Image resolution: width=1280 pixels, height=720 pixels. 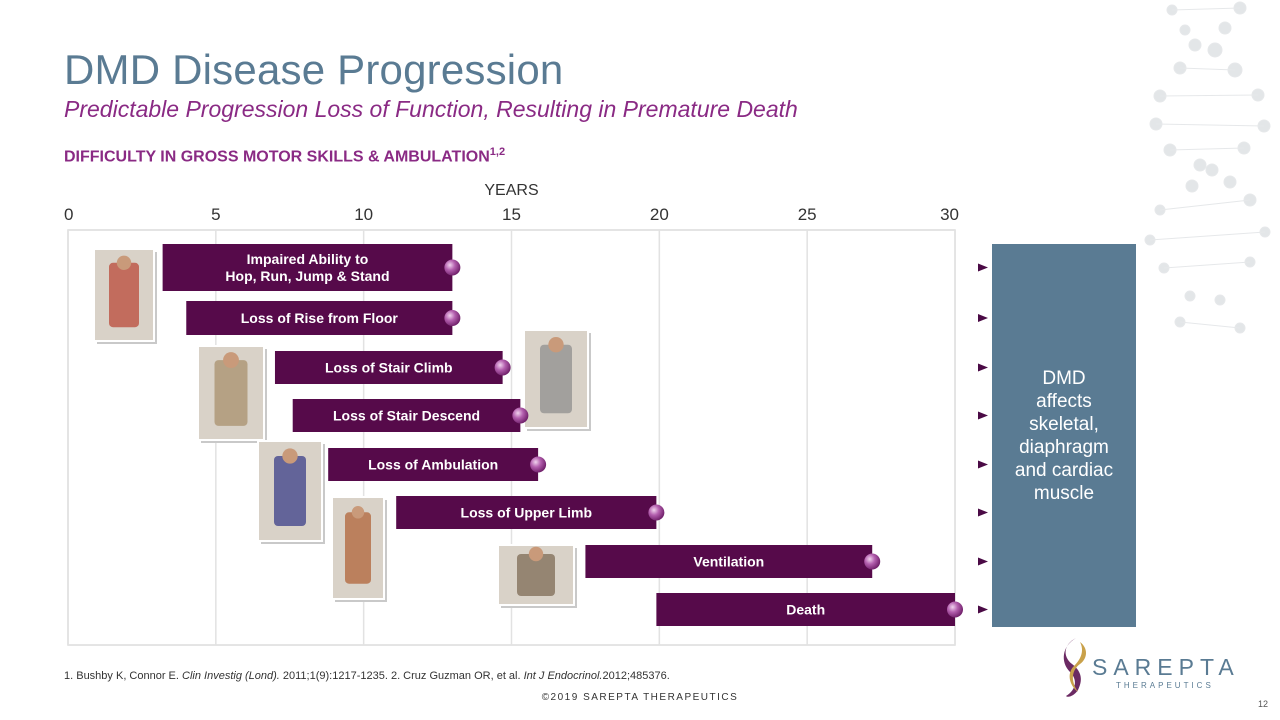 What do you see at coordinates (1207, 167) in the screenshot?
I see `dna-background-graphic` at bounding box center [1207, 167].